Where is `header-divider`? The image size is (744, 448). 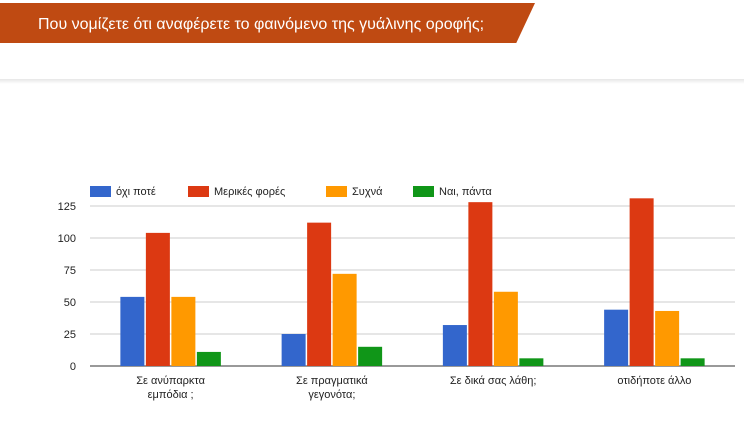
header-divider is located at coordinates (372, 81).